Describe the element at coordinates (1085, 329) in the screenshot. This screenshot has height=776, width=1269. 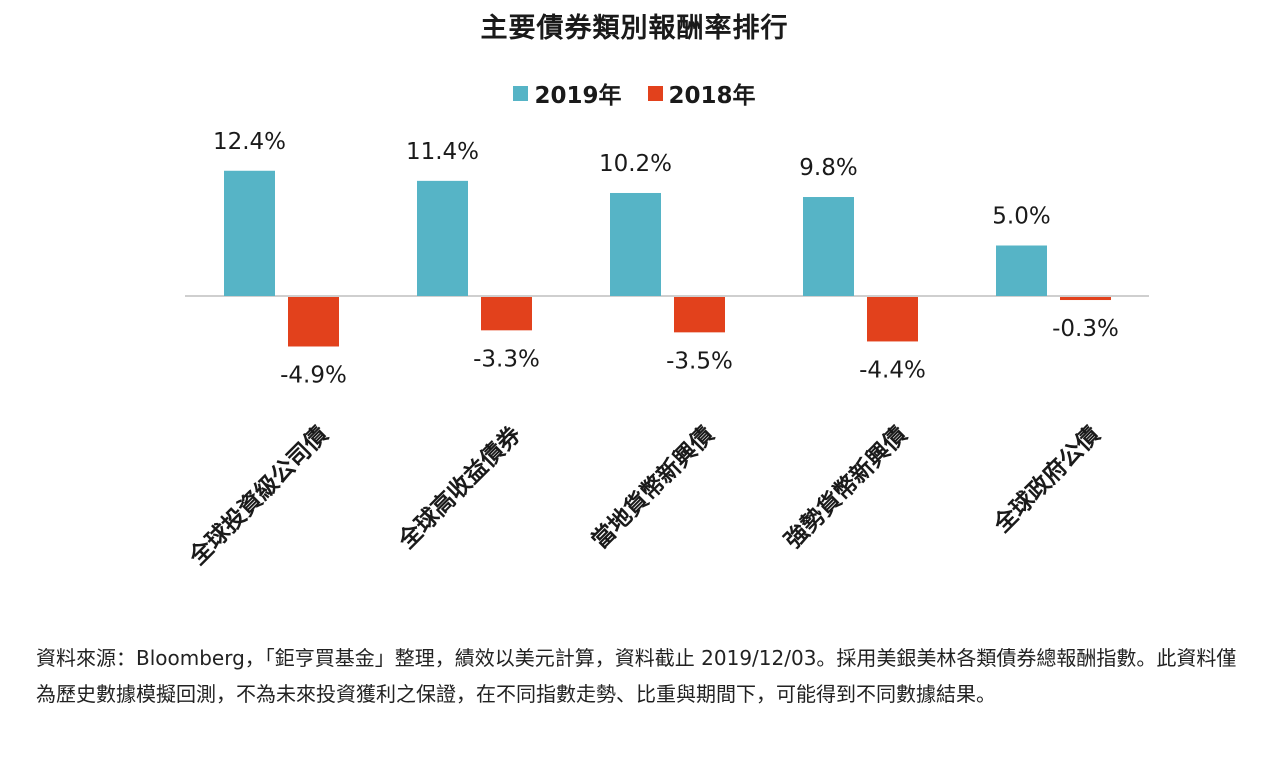
I see `data-label-2018-4: -0.3%` at that location.